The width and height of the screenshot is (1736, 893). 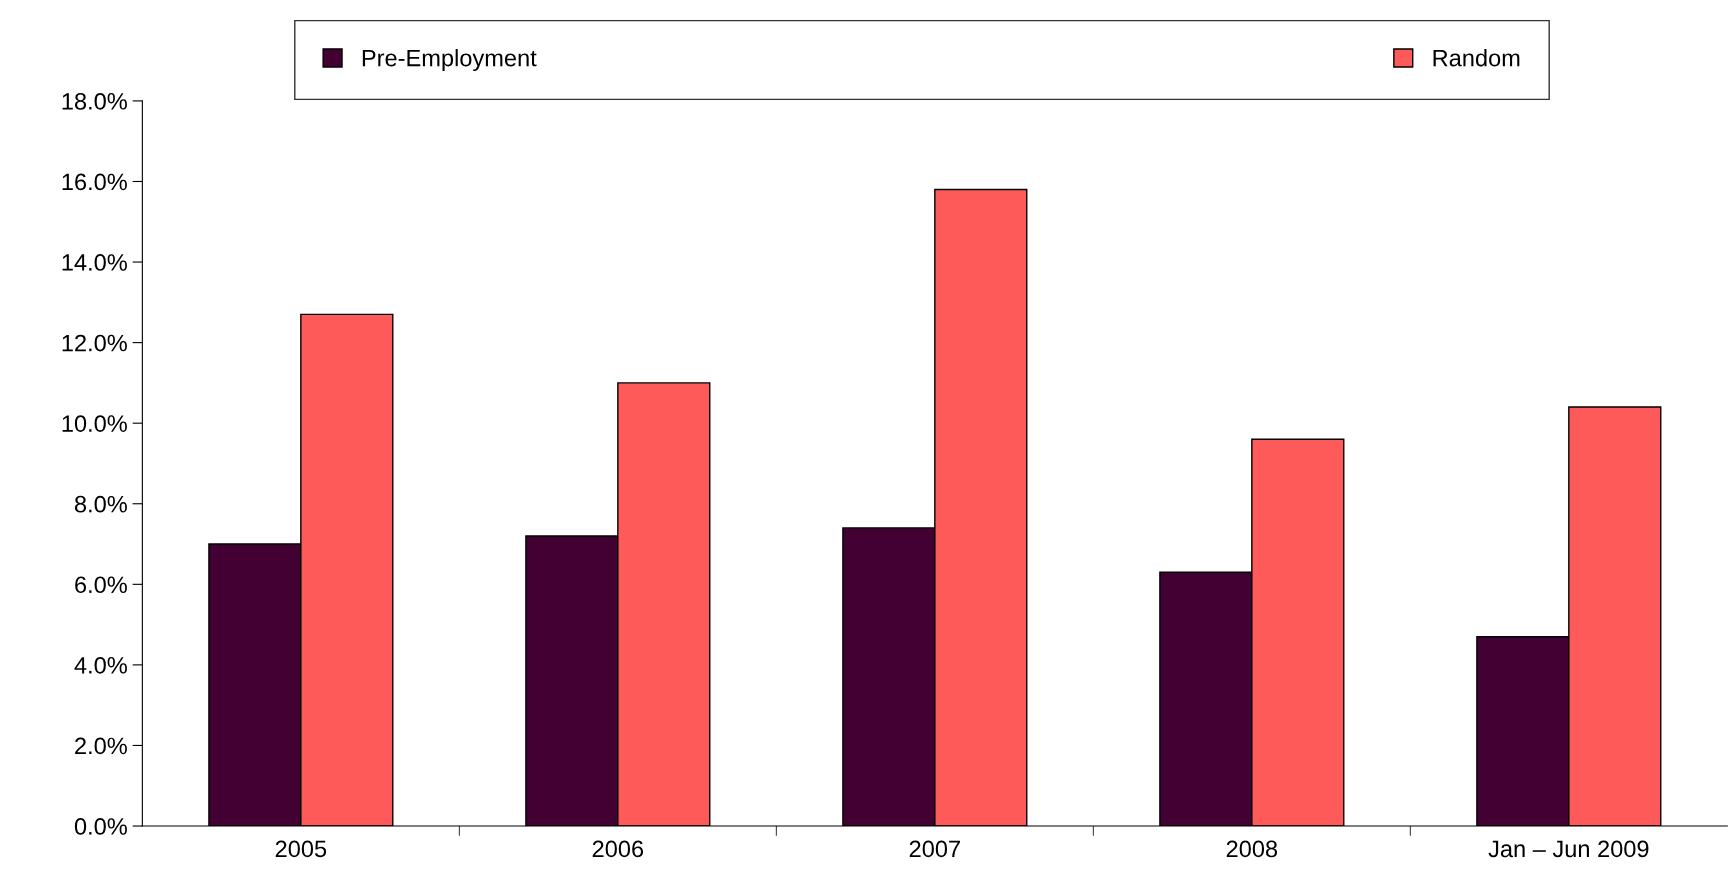 What do you see at coordinates (100, 826) in the screenshot?
I see `y-tick-label: 0.0%` at bounding box center [100, 826].